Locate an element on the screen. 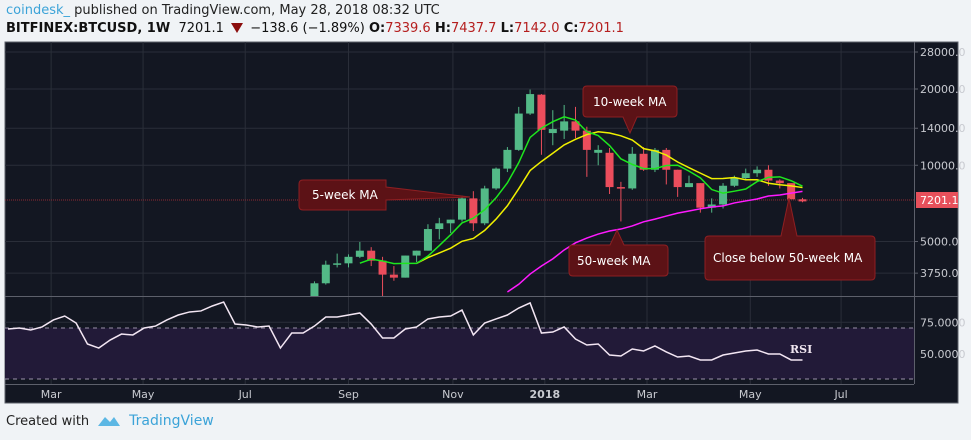 The height and width of the screenshot is (440, 971). rsi-tick-label: 75.0000 is located at coordinates (943, 322).